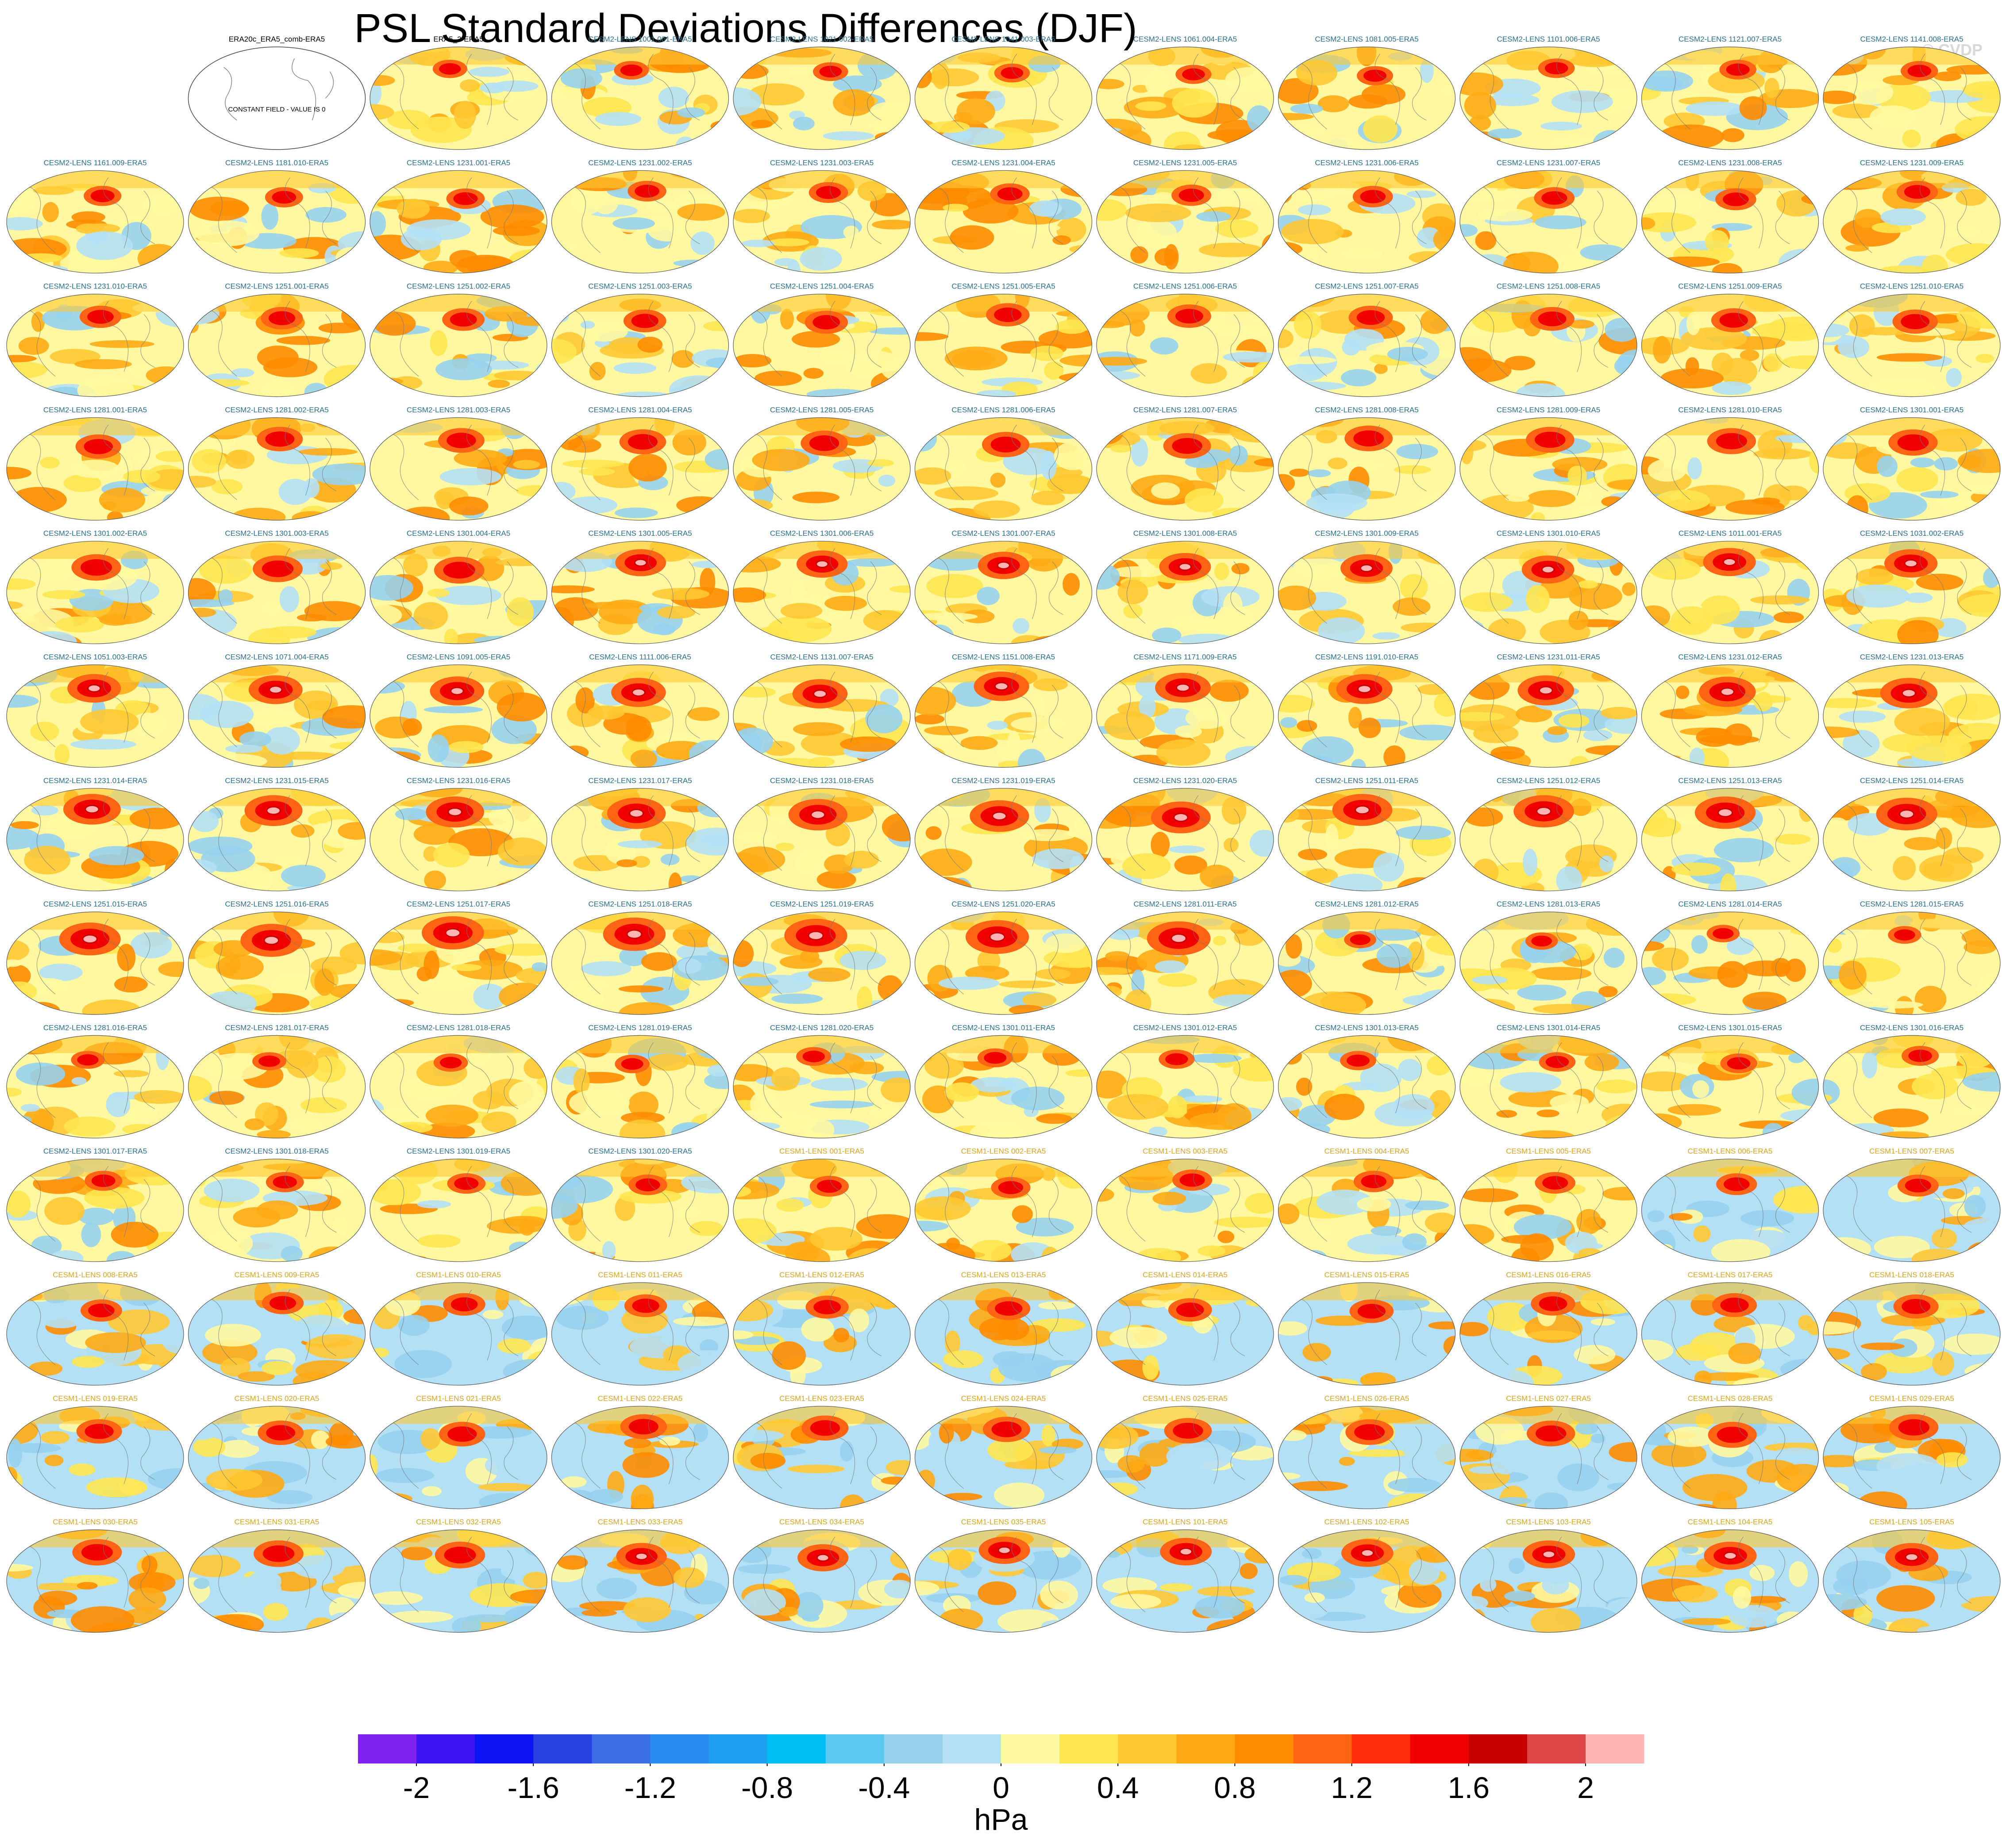  I want to click on panel-title: CESM1-LENS 022-ERA5, so click(641, 1398).